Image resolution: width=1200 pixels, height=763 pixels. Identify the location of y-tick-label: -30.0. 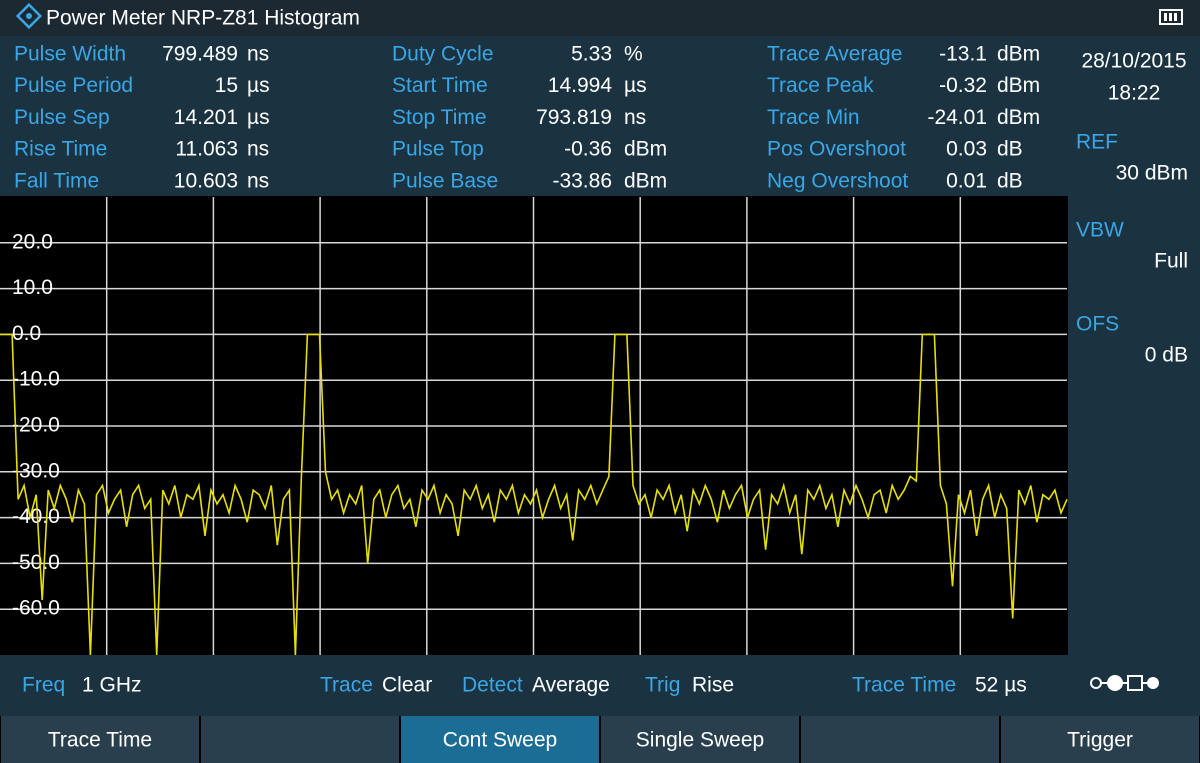
(36, 470).